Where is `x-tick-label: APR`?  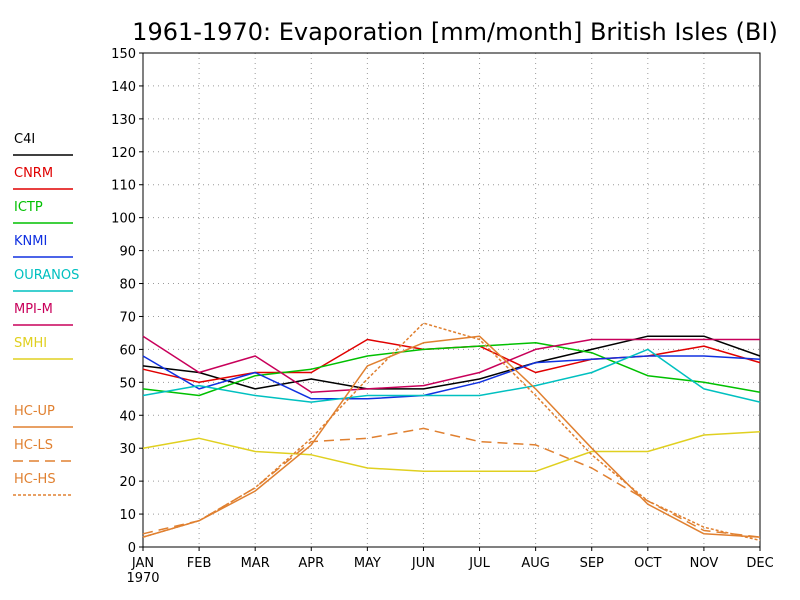 x-tick-label: APR is located at coordinates (311, 563).